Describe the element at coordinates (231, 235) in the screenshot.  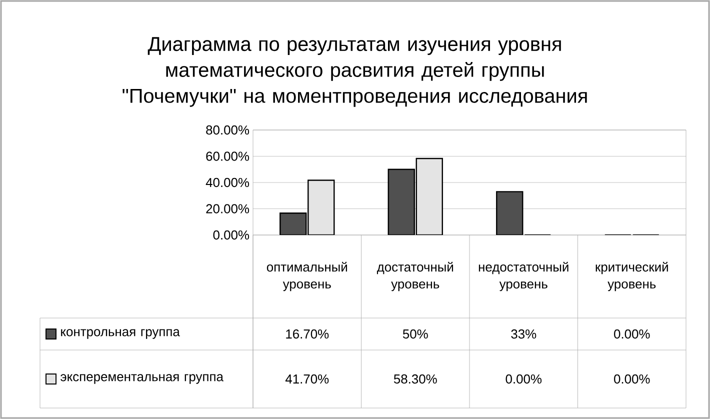
I see `y-tick-label: 0.00%` at that location.